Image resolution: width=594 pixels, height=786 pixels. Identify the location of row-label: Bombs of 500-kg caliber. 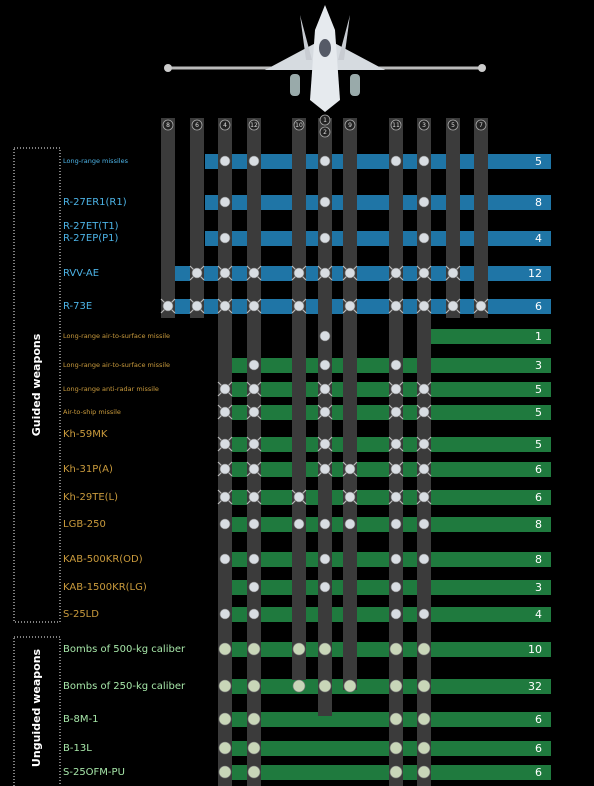
(124, 649).